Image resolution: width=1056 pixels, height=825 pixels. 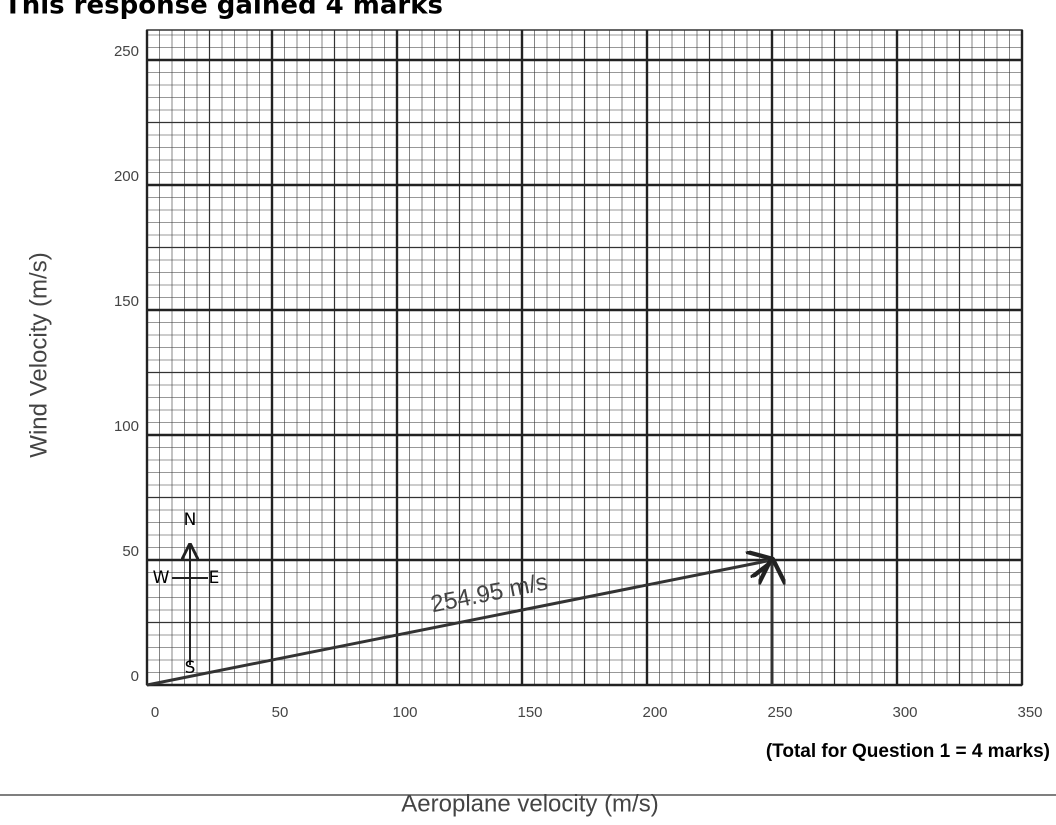 I want to click on x-tick-label: 250, so click(x=779, y=712).